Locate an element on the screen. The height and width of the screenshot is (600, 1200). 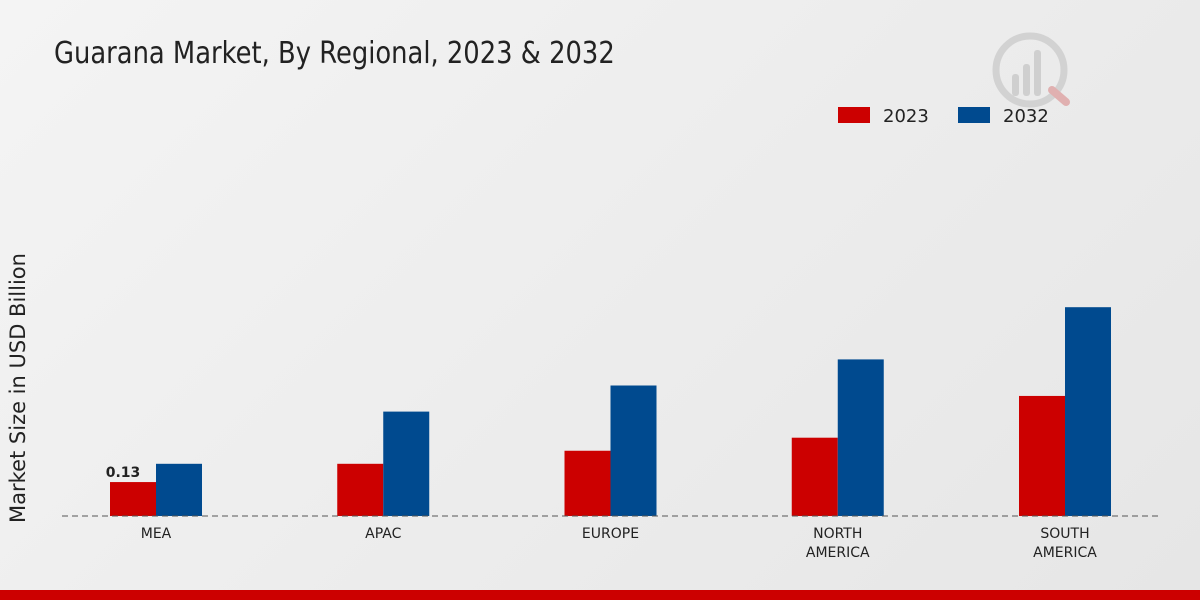
x-tick-label-mea: MEA is located at coordinates (156, 534).